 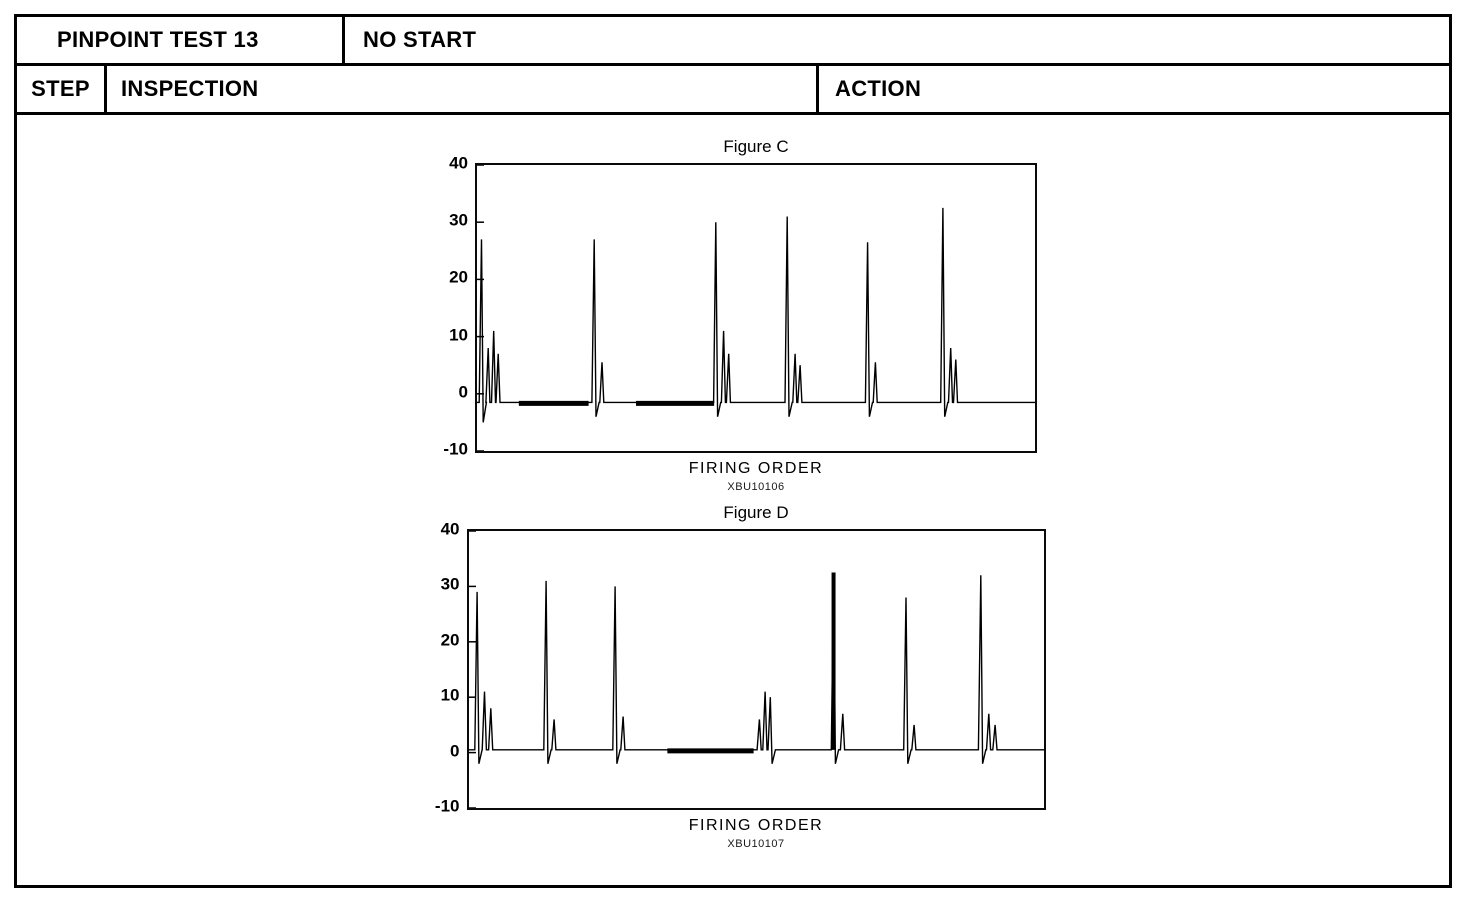 I want to click on figure-d-title: Figure D, so click(x=756, y=512).